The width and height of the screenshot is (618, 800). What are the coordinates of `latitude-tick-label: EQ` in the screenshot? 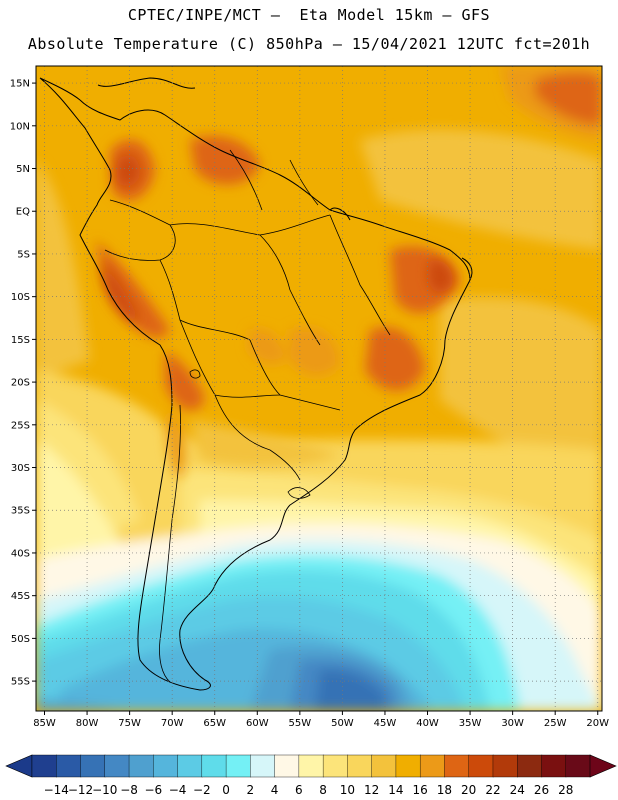 It's located at (23, 212).